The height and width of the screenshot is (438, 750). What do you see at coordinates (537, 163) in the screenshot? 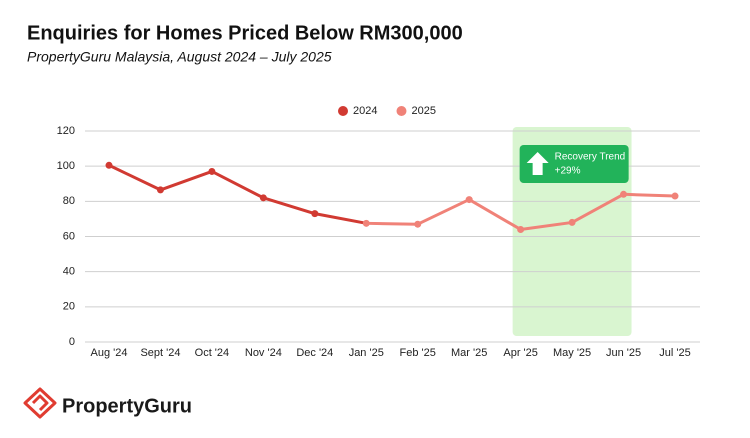
I see `annotation-icon` at bounding box center [537, 163].